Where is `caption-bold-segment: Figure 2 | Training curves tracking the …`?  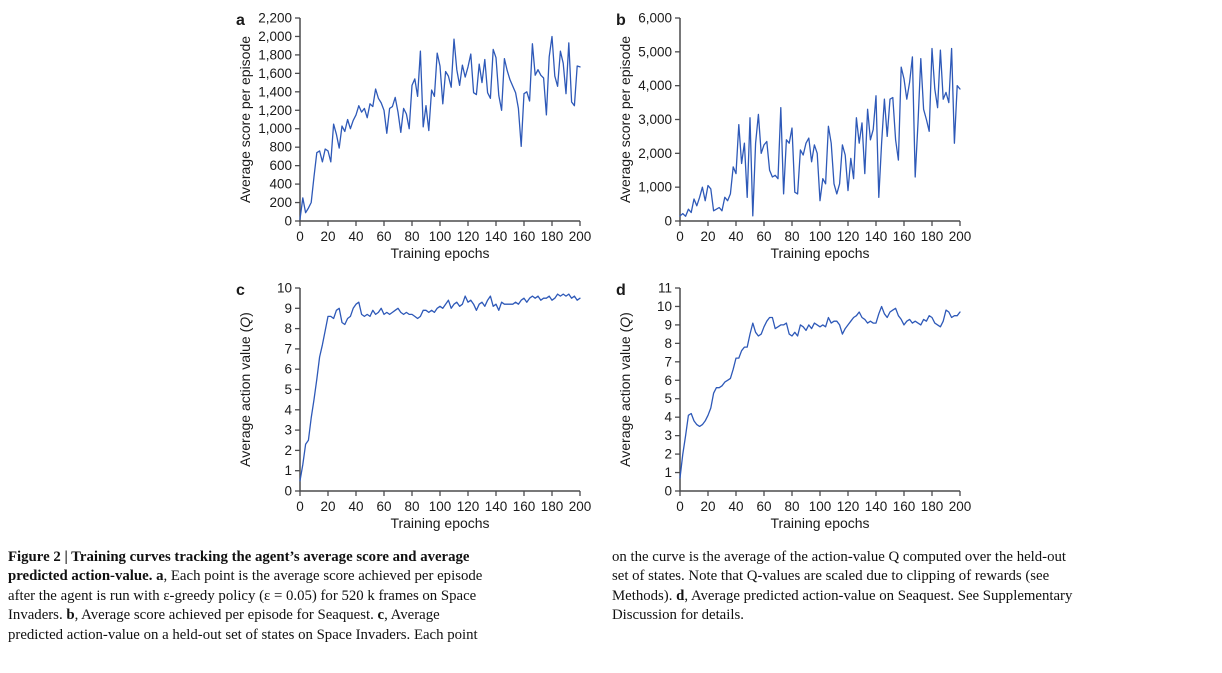
caption-bold-segment: Figure 2 | Training curves tracking the … is located at coordinates (239, 557).